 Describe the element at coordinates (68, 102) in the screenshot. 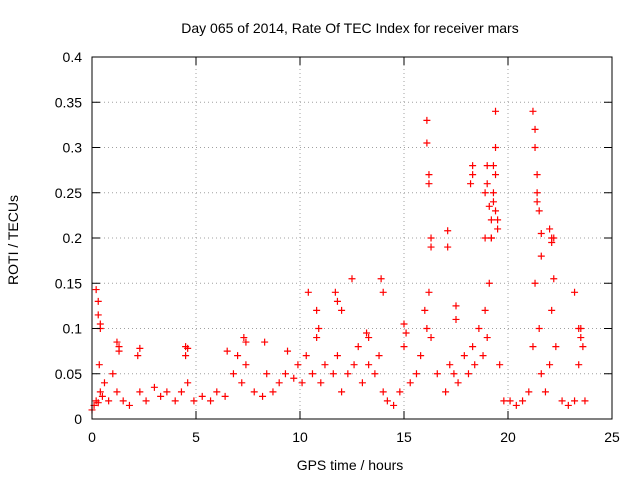

I see `y-tick-label: 0.35` at that location.